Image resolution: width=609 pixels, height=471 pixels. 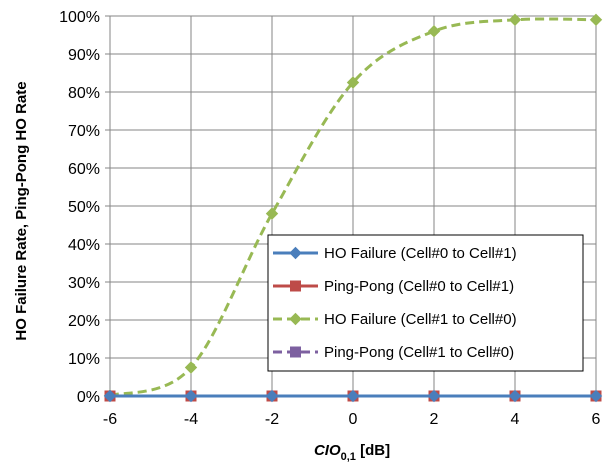 What do you see at coordinates (84, 245) in the screenshot?
I see `y-tick-label: 40%` at bounding box center [84, 245].